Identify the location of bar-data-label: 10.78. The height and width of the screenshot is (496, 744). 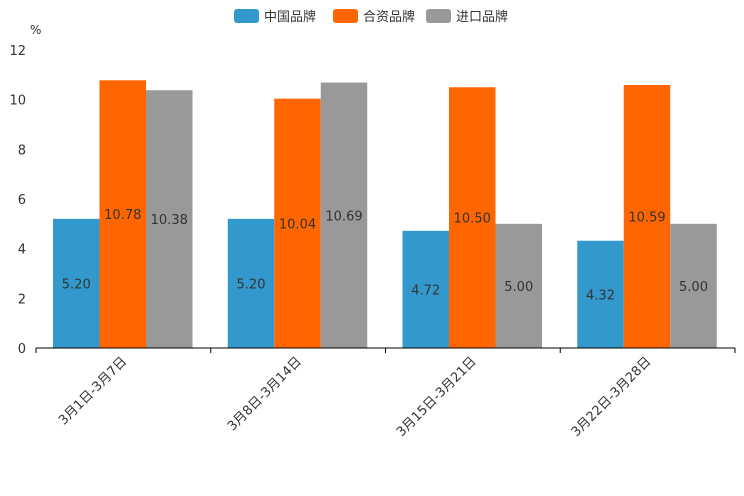
(122, 215).